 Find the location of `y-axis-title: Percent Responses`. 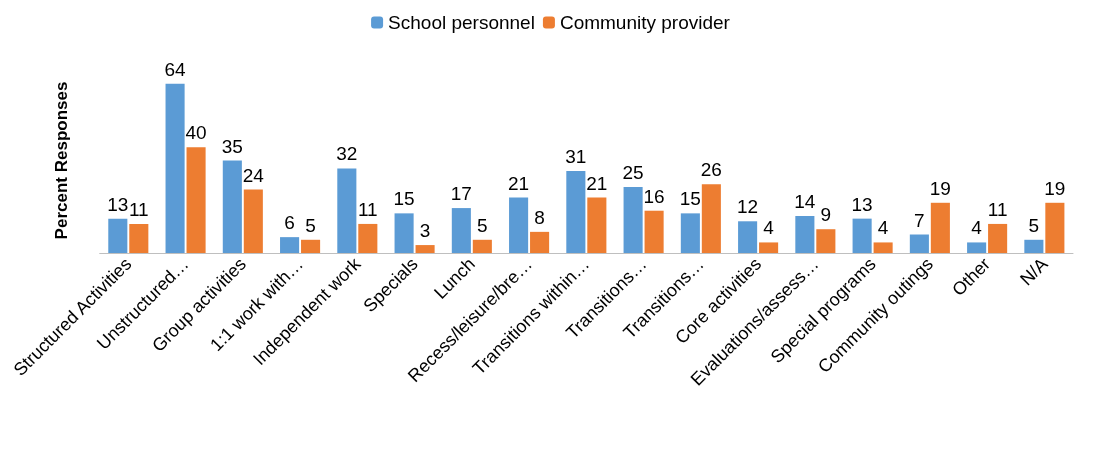

y-axis-title: Percent Responses is located at coordinates (61, 160).